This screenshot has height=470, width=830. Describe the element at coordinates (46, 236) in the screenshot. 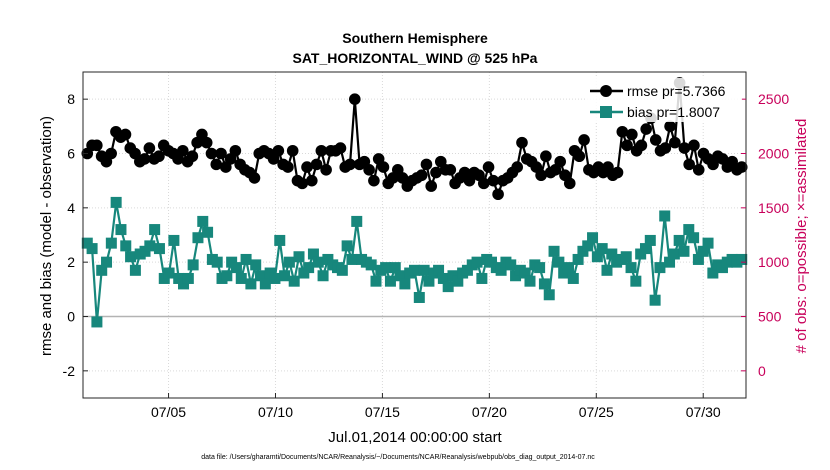

I see `y-axis-label: rmse and bias (model - observation)` at that location.